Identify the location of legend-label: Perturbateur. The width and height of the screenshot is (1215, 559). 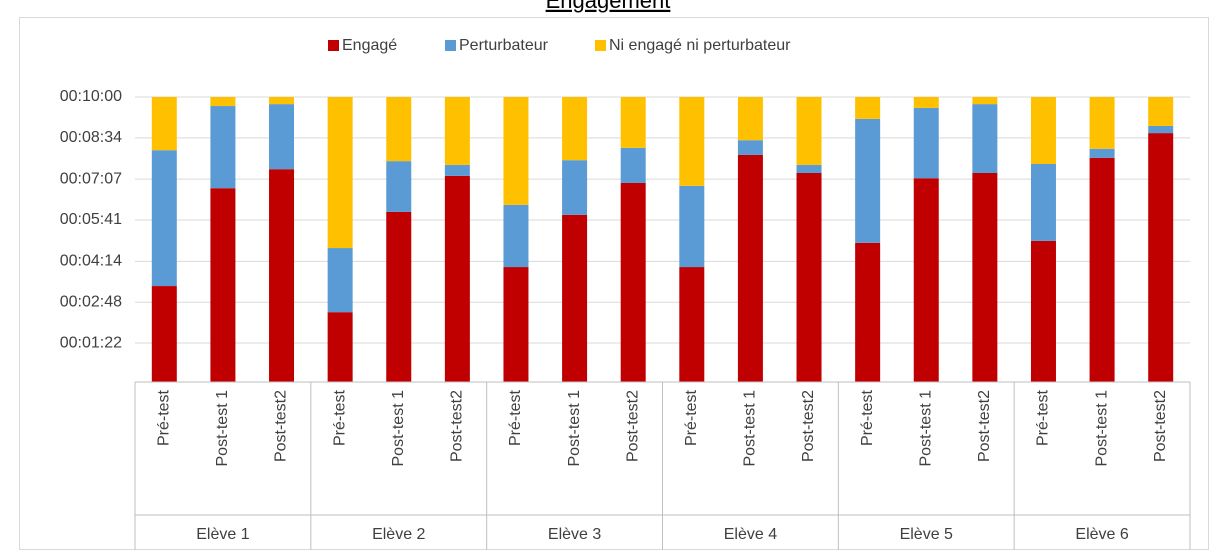
(504, 45).